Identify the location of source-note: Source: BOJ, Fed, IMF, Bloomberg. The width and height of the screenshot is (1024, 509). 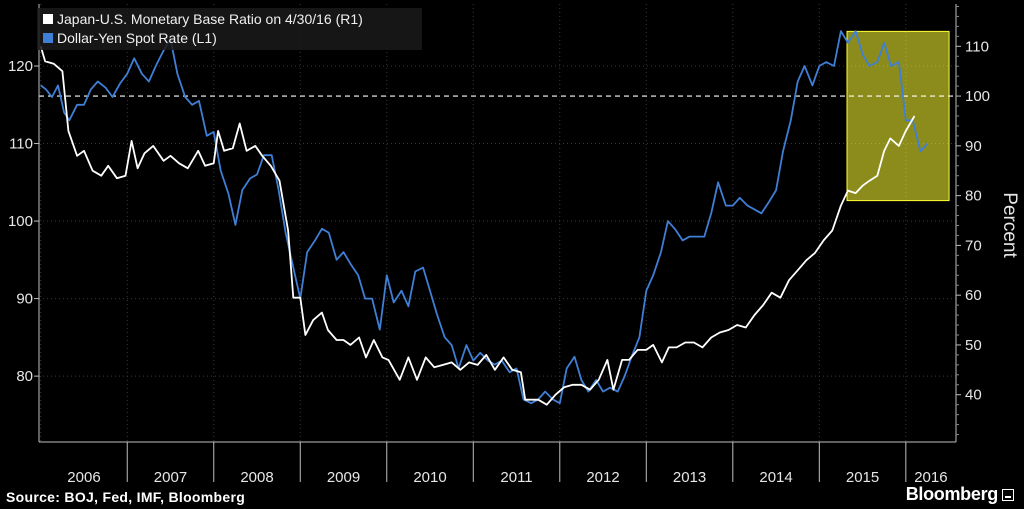
(125, 497).